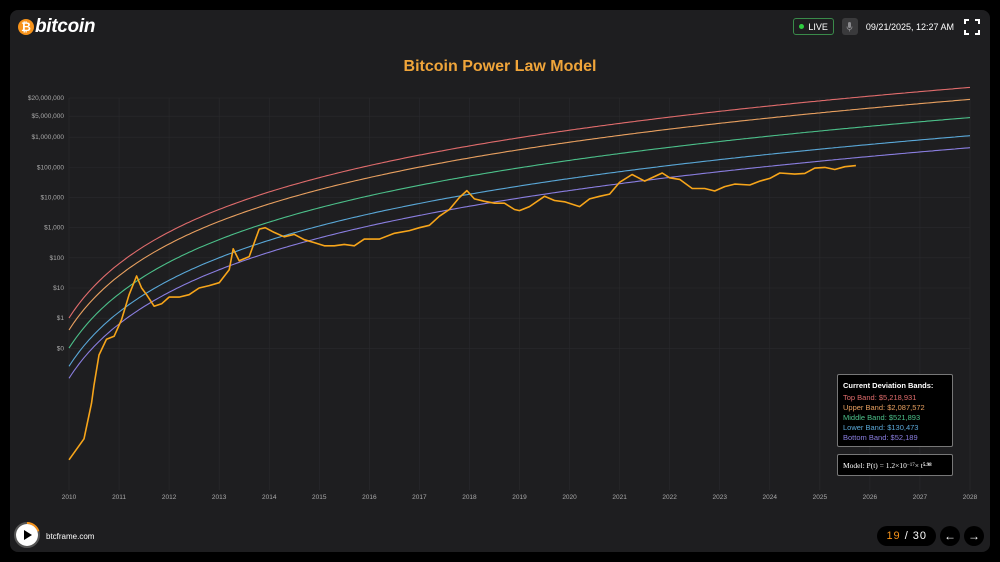 This screenshot has width=1000, height=562. Describe the element at coordinates (419, 497) in the screenshot. I see `x-tick-label-2017: 2017` at that location.